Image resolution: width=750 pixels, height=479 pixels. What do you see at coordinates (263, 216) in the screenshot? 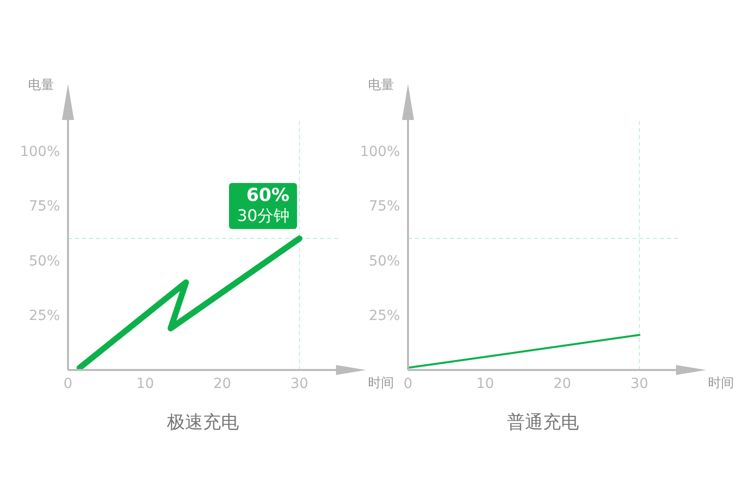
I see `annotation: 30分钟` at bounding box center [263, 216].